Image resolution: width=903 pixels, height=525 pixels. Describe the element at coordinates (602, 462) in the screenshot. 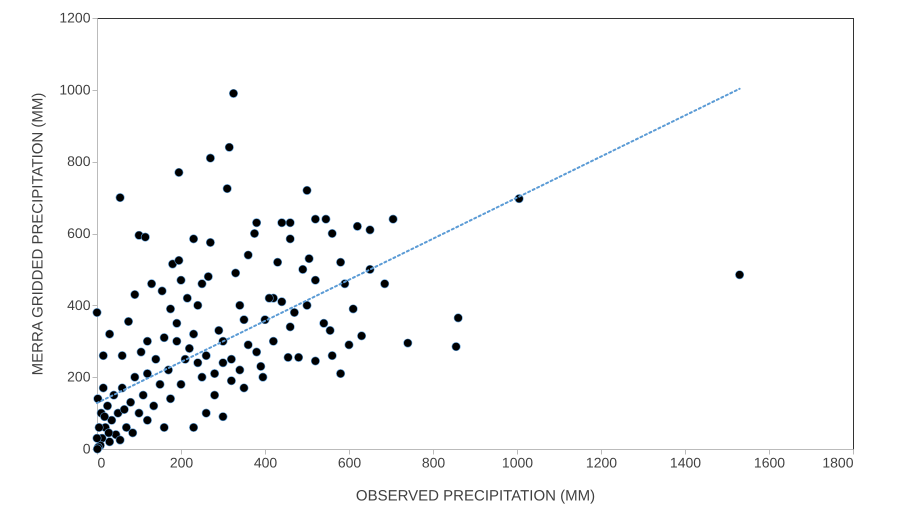

I see `x-tick-label: 1200` at that location.